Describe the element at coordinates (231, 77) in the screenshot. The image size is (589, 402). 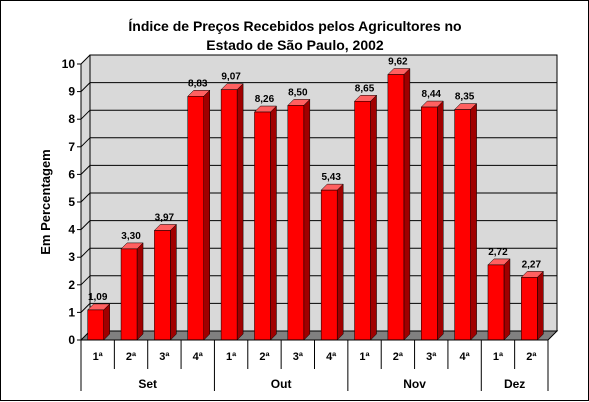
I see `data-label: 9,07` at that location.